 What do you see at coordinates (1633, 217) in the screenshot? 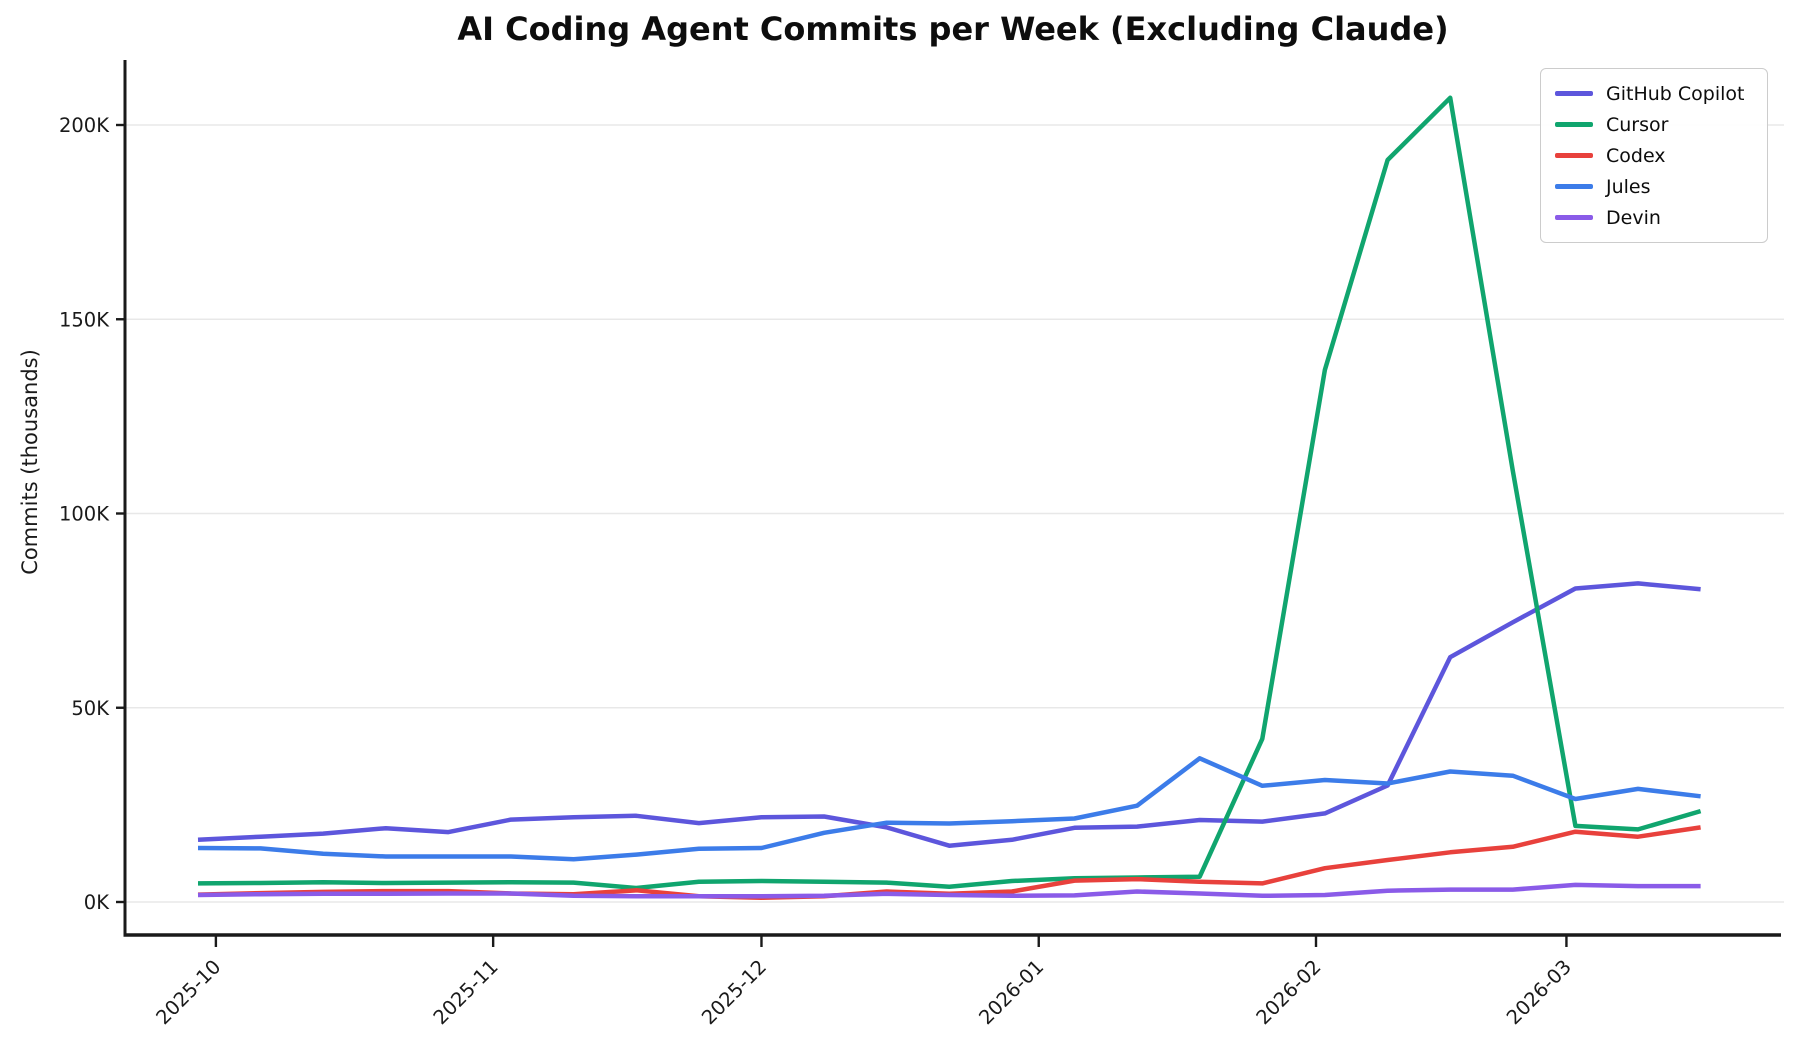
I see `legend-item-label: Devin` at bounding box center [1633, 217].